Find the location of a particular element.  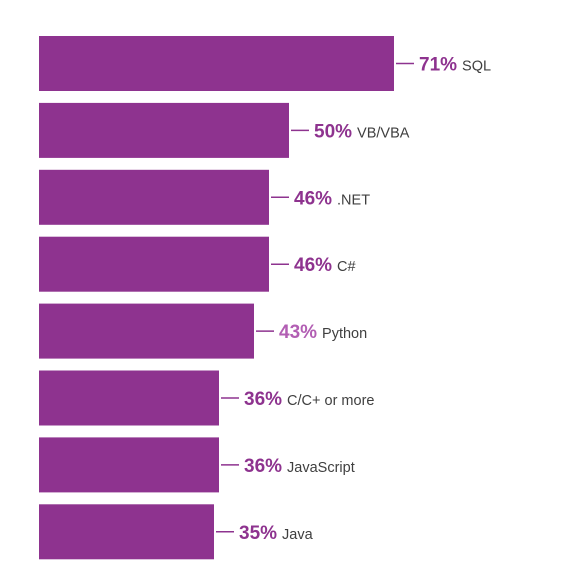

value-label-c: 46% is located at coordinates (313, 265).